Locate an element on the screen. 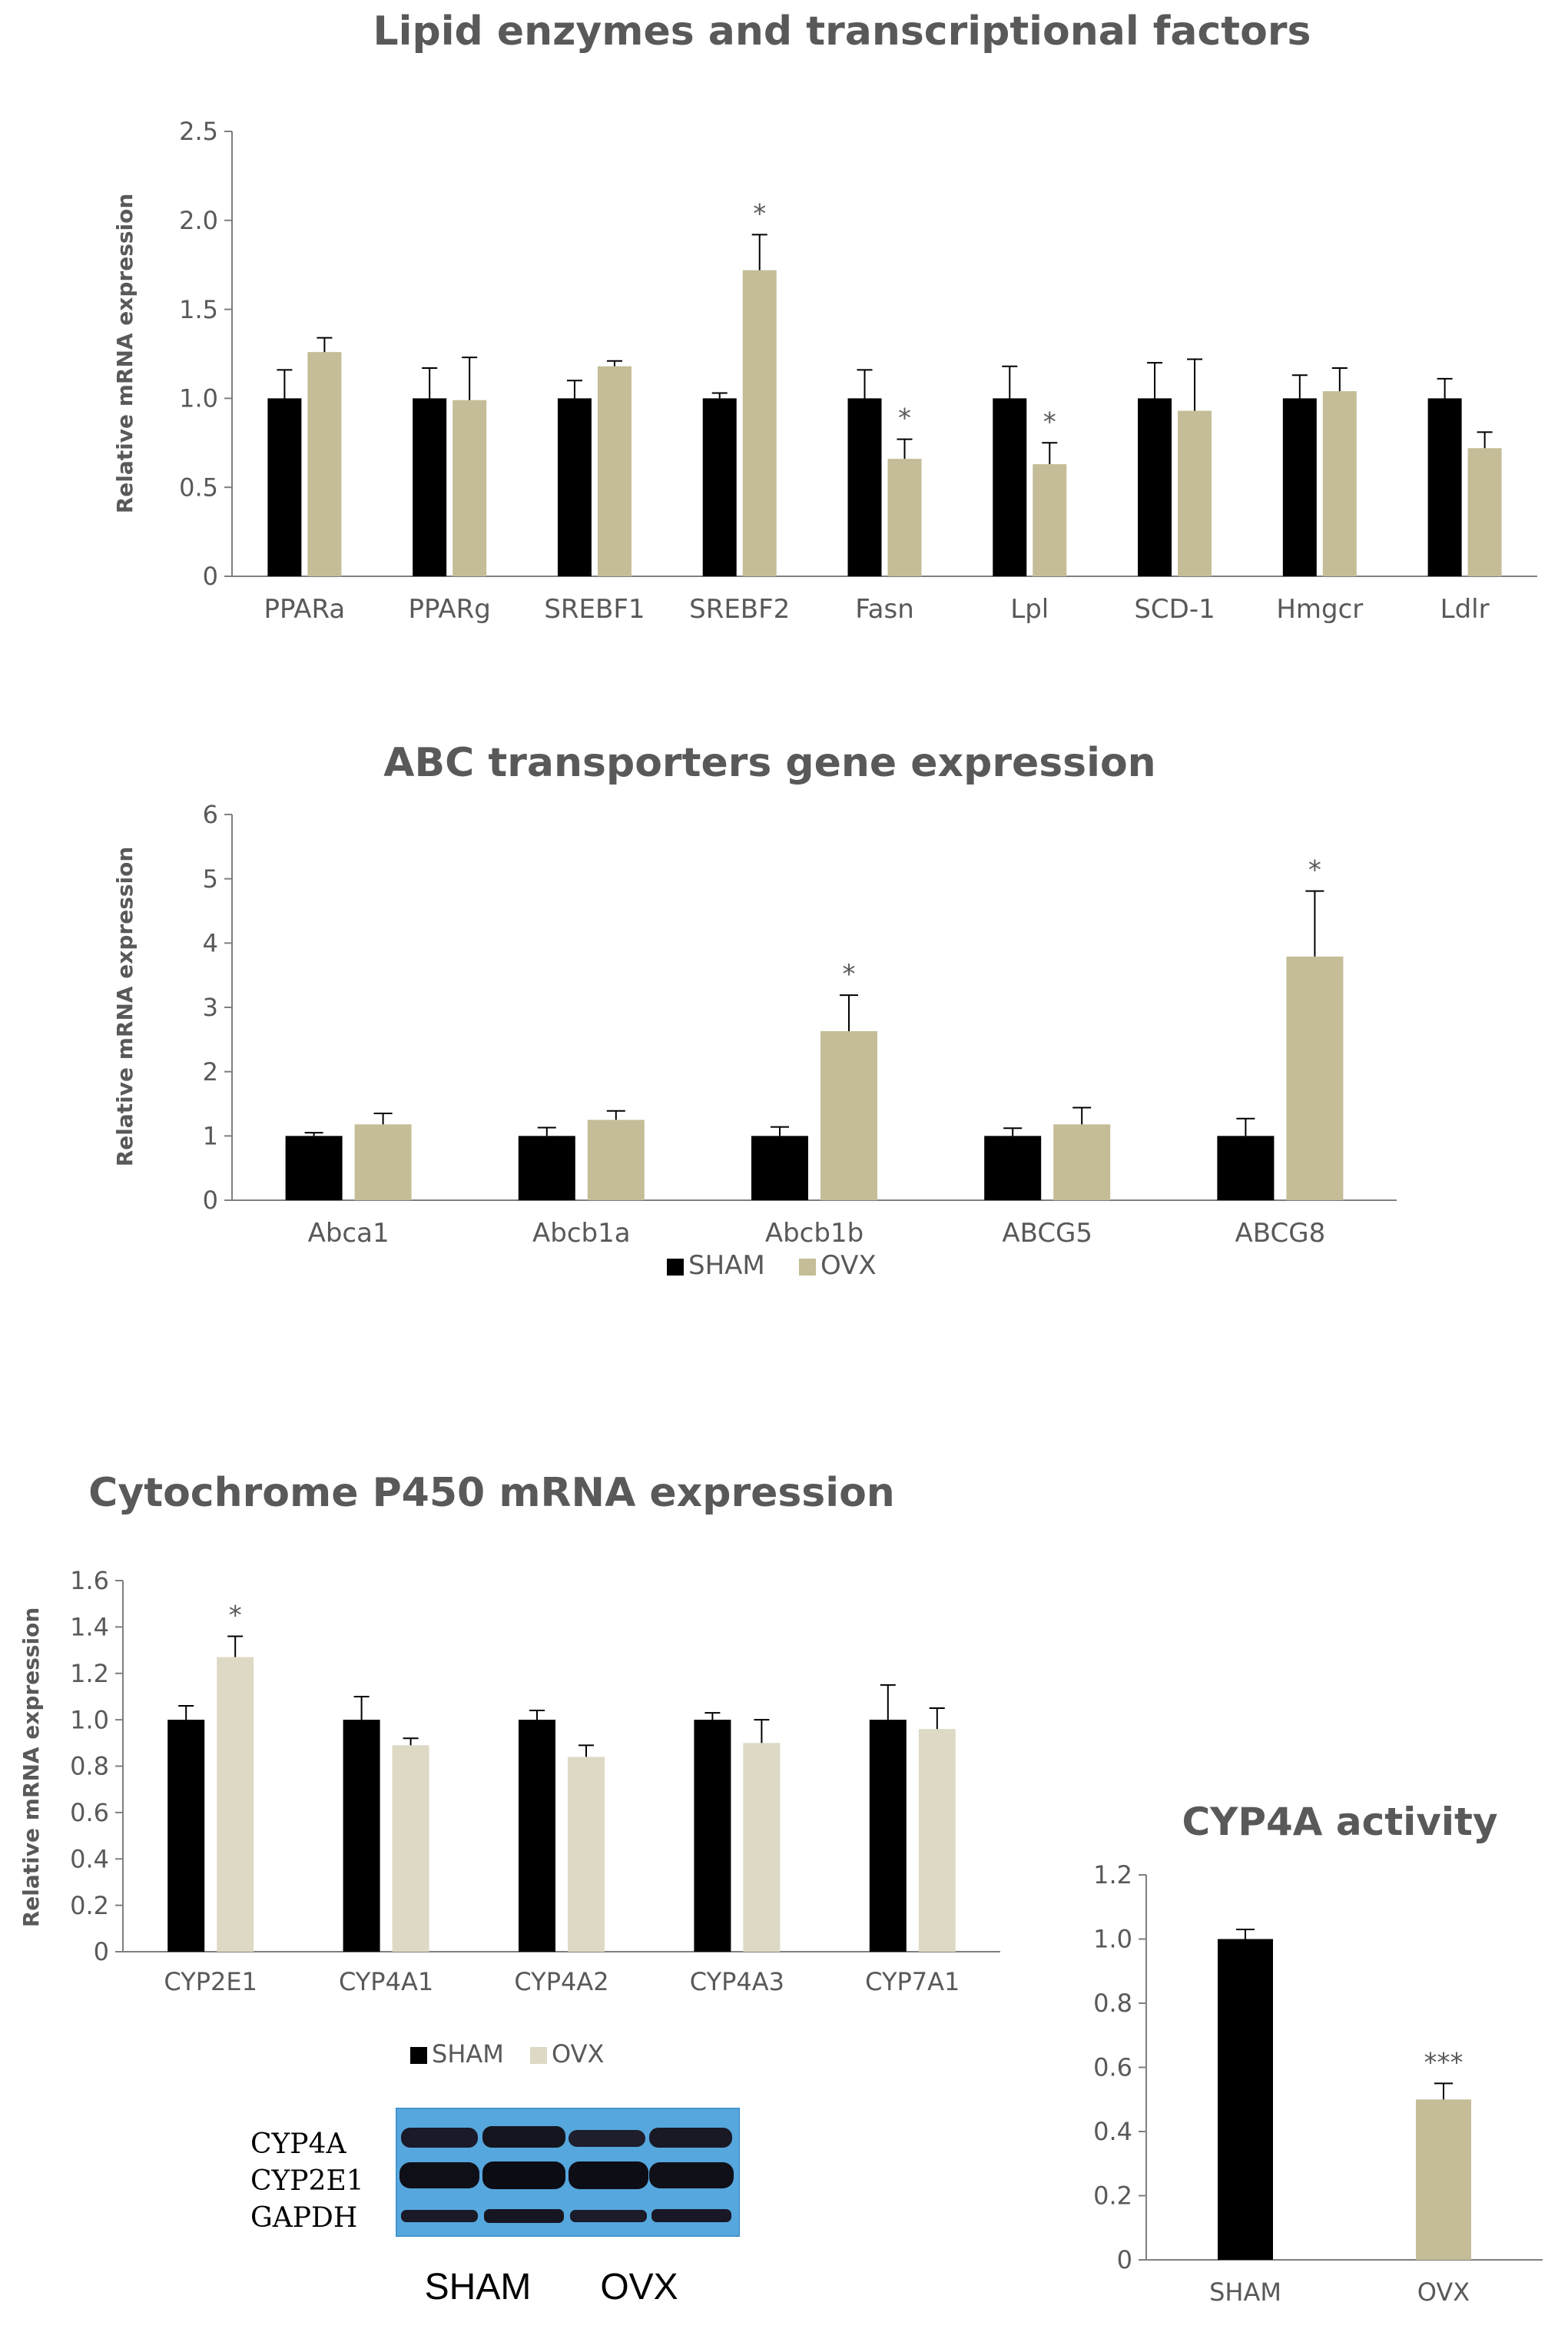  abcg5-ovx-bar is located at coordinates (1082, 1162).